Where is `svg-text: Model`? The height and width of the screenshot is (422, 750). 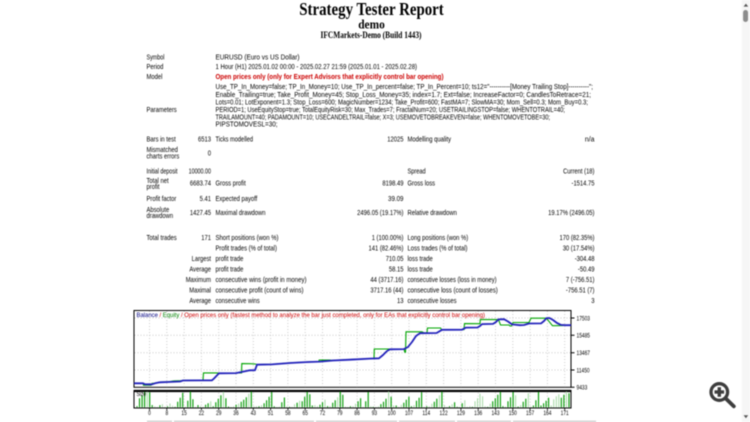
svg-text: Model is located at coordinates (155, 76).